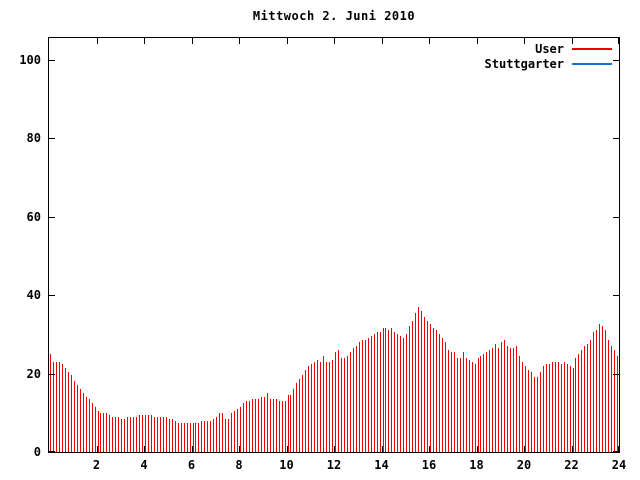 This screenshot has height=480, width=640. Describe the element at coordinates (571, 465) in the screenshot. I see `x-axis-tick-label: 22` at that location.